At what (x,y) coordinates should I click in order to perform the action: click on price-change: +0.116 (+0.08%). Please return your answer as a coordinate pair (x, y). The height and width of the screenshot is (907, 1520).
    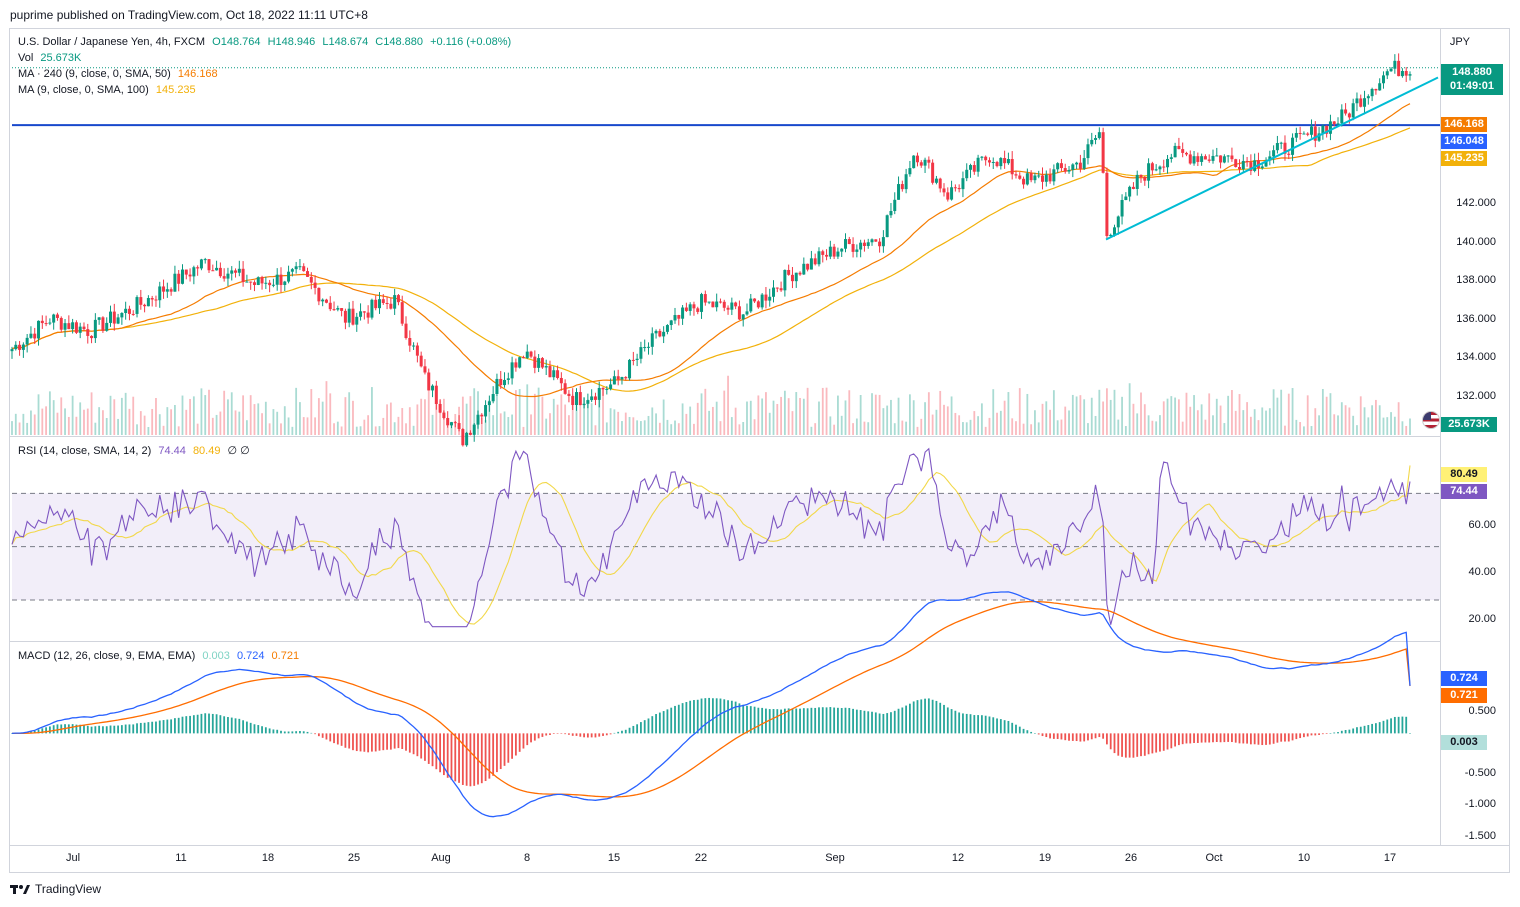
    Looking at the image, I should click on (471, 42).